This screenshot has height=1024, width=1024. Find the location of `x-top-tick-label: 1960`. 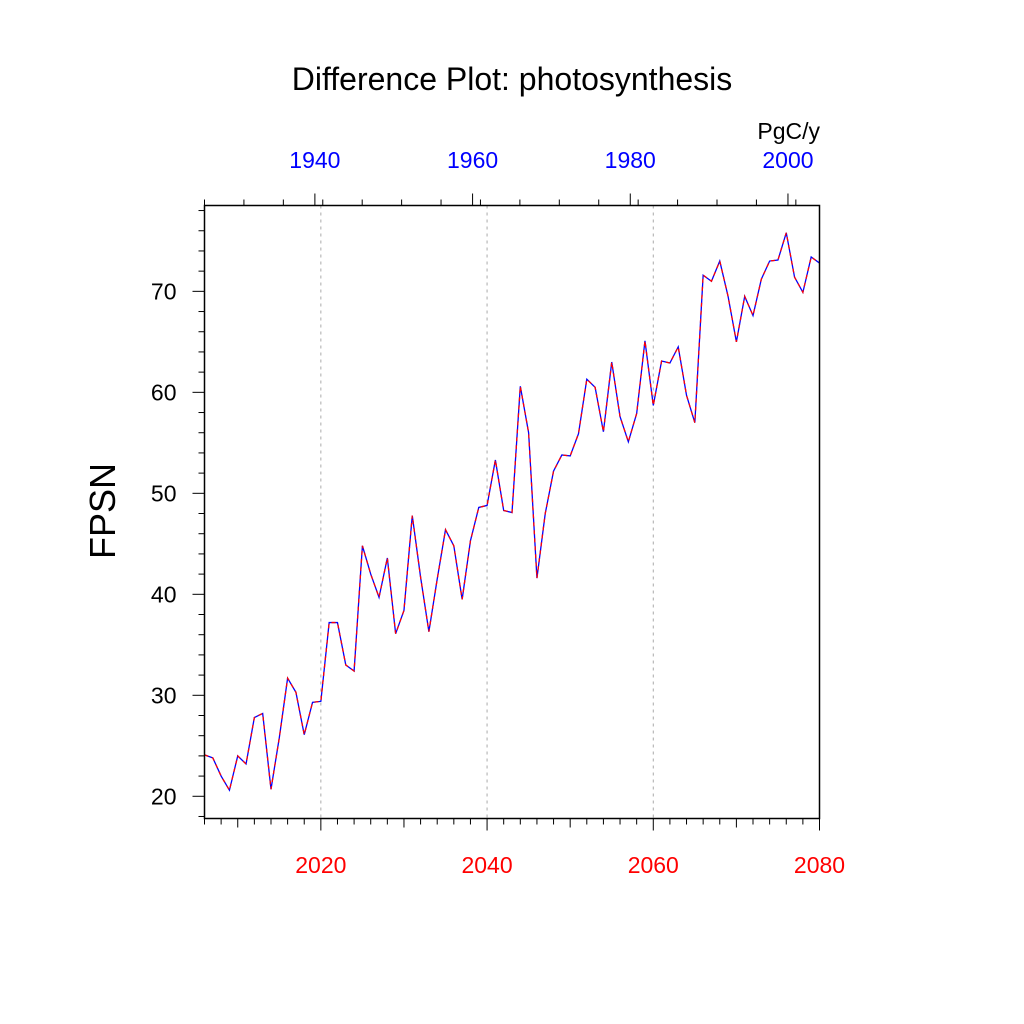

x-top-tick-label: 1960 is located at coordinates (472, 160).